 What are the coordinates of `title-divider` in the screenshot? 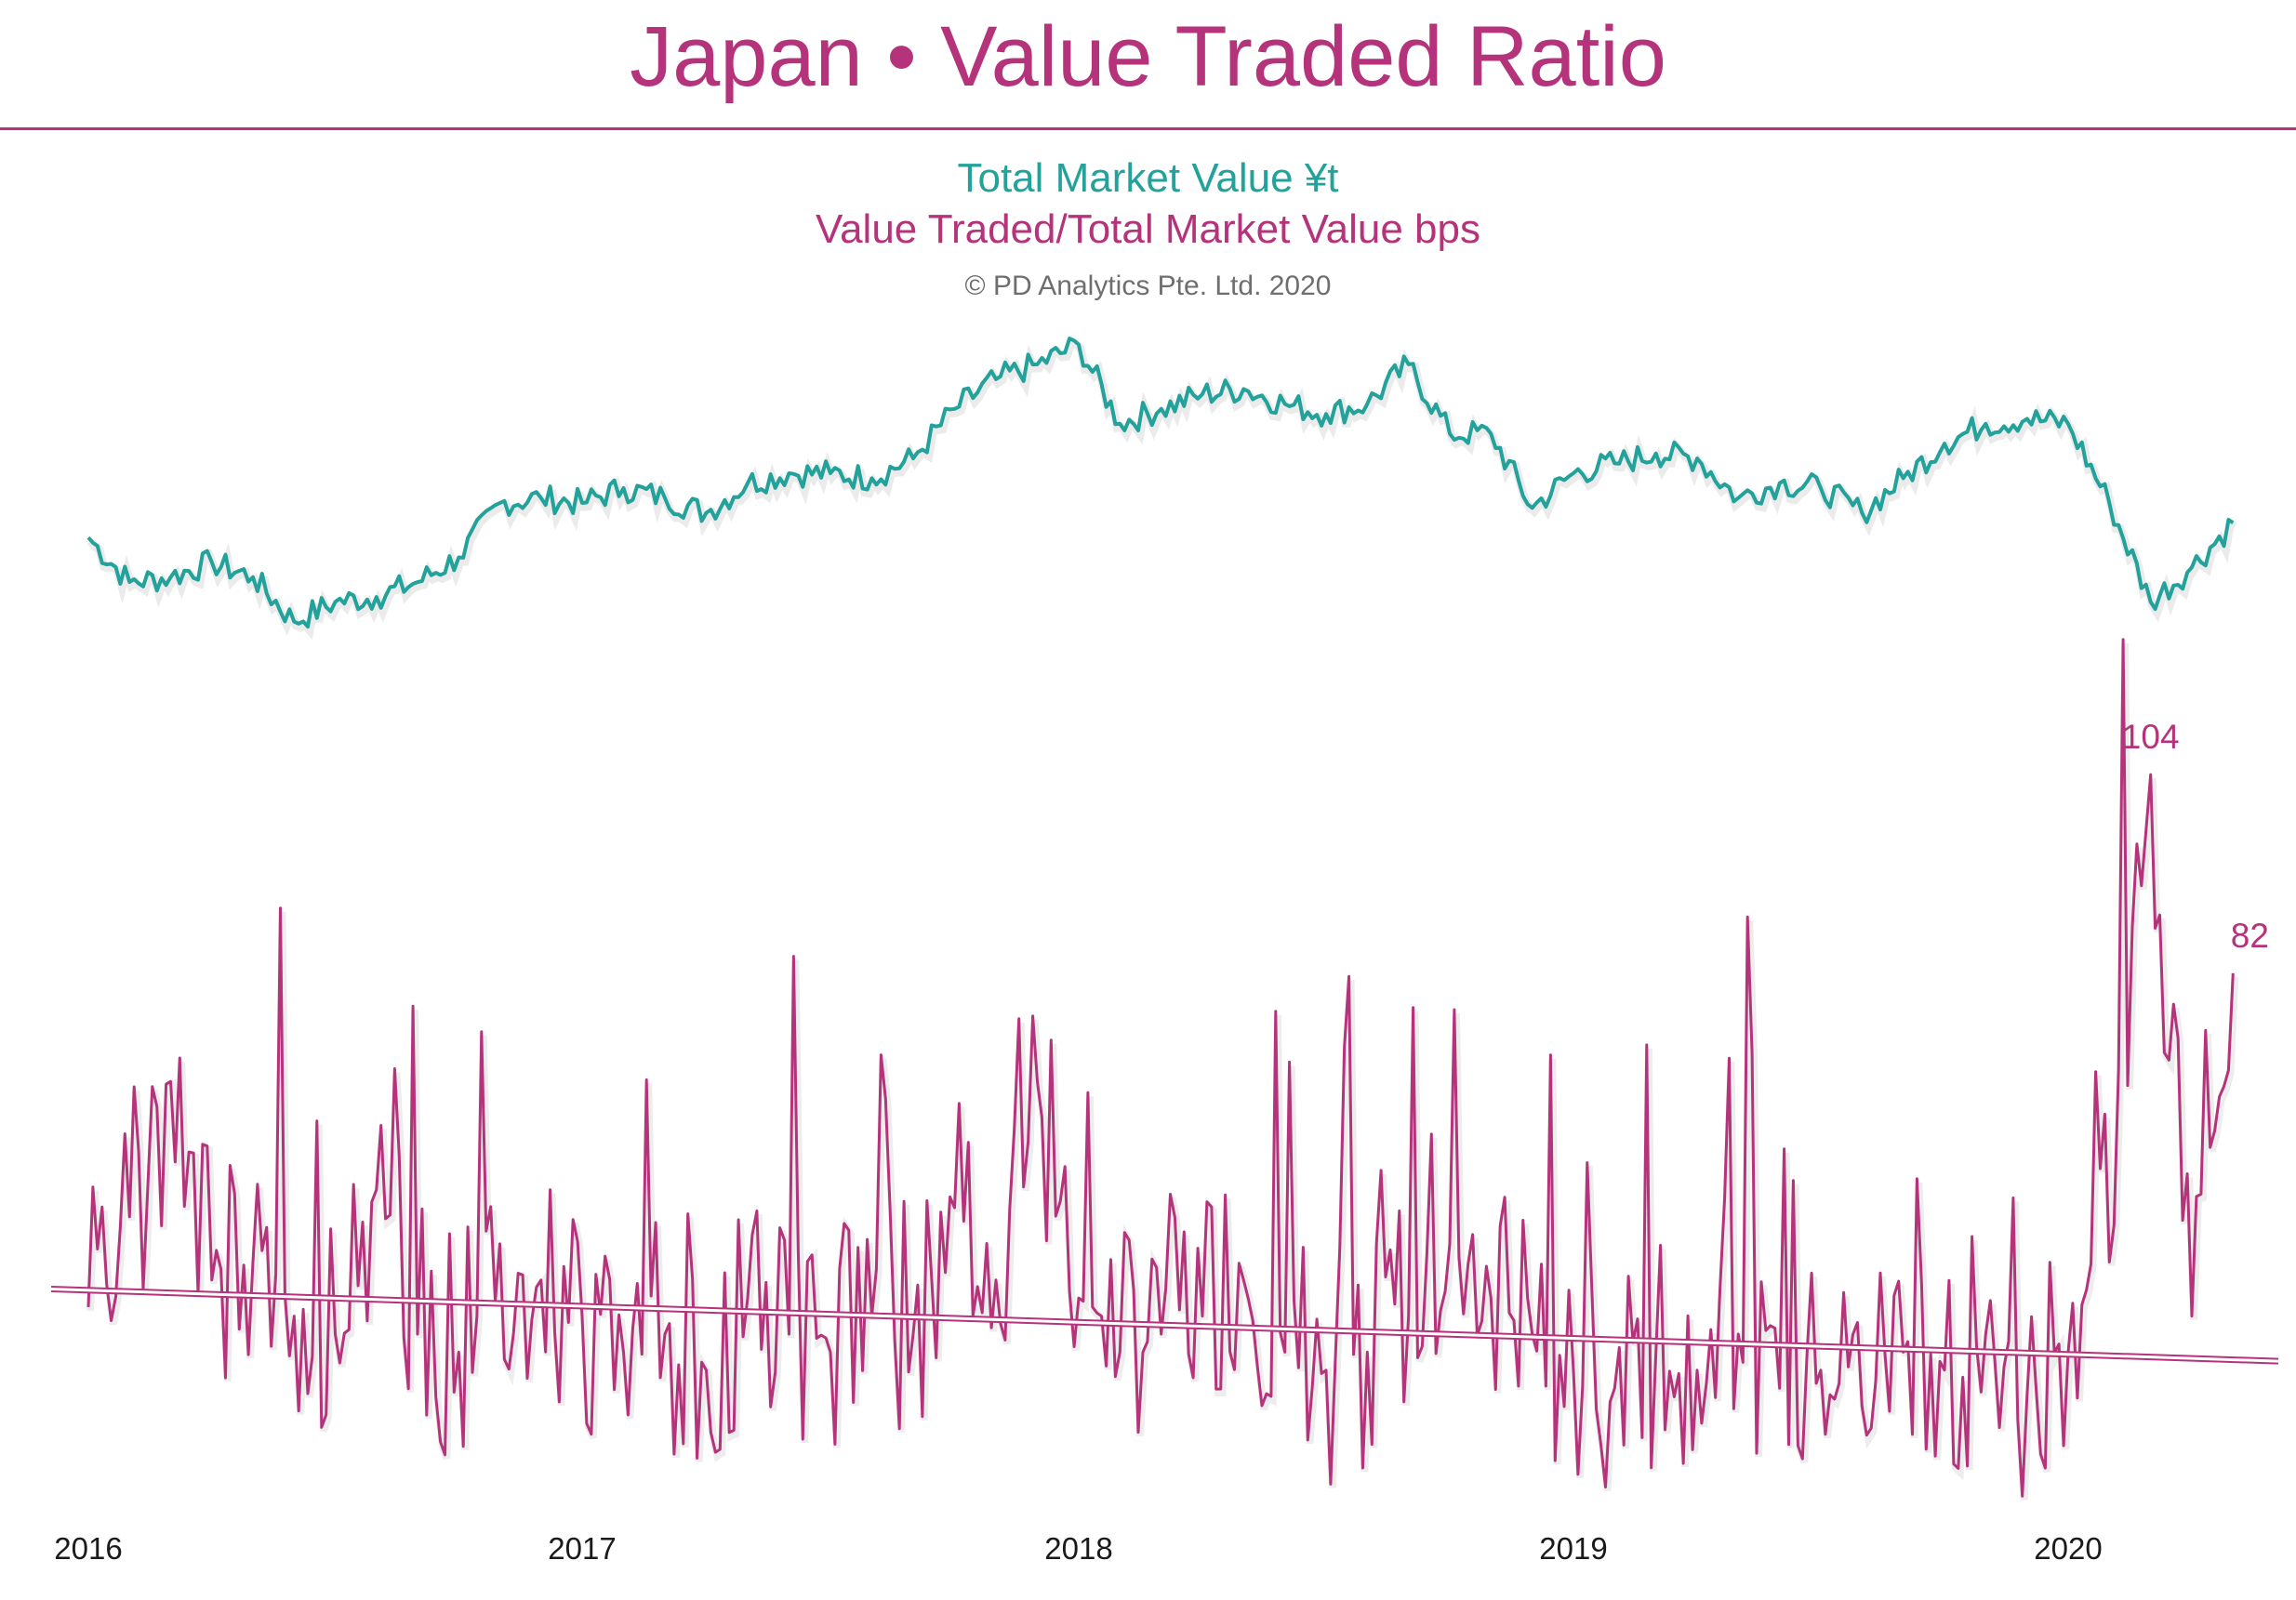 It's located at (1148, 128).